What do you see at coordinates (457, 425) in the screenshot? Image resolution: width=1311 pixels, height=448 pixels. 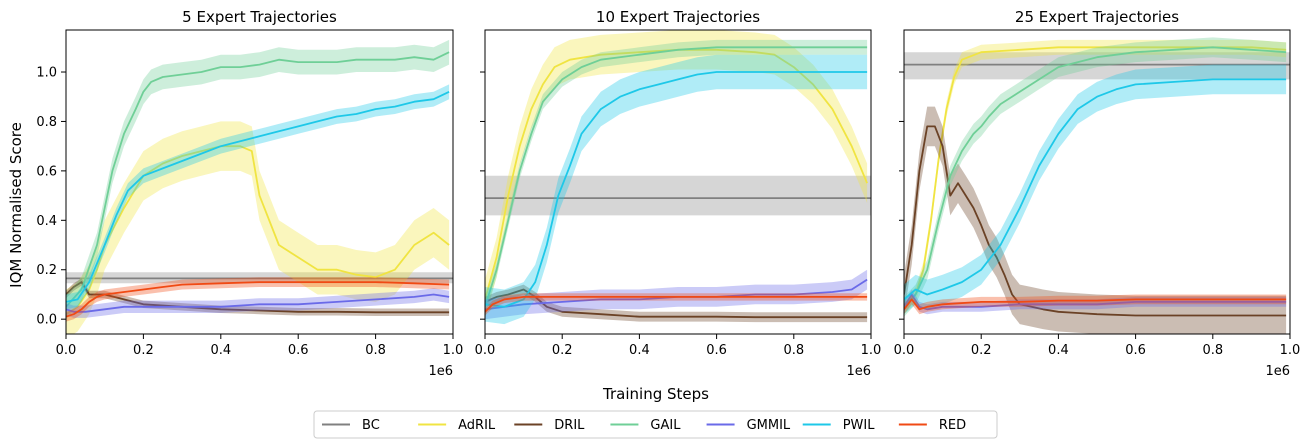 I see `legend-item-adril: AdRIL` at bounding box center [457, 425].